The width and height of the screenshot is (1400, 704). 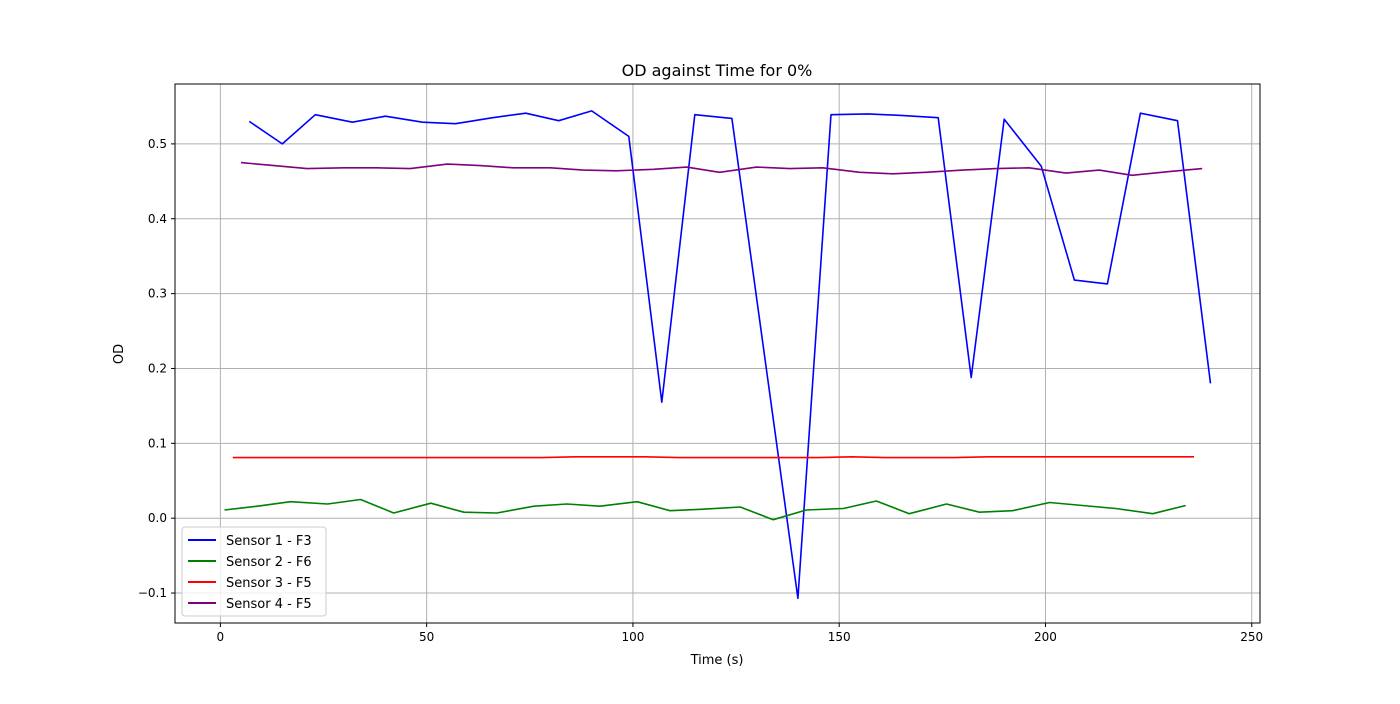 What do you see at coordinates (119, 354) in the screenshot?
I see `y-axis-label: OD` at bounding box center [119, 354].